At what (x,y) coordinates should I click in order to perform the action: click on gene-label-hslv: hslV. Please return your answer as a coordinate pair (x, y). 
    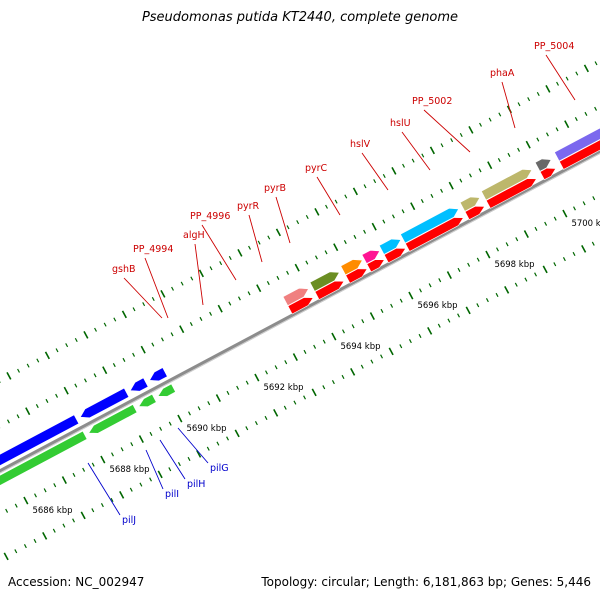
    Looking at the image, I should click on (360, 144).